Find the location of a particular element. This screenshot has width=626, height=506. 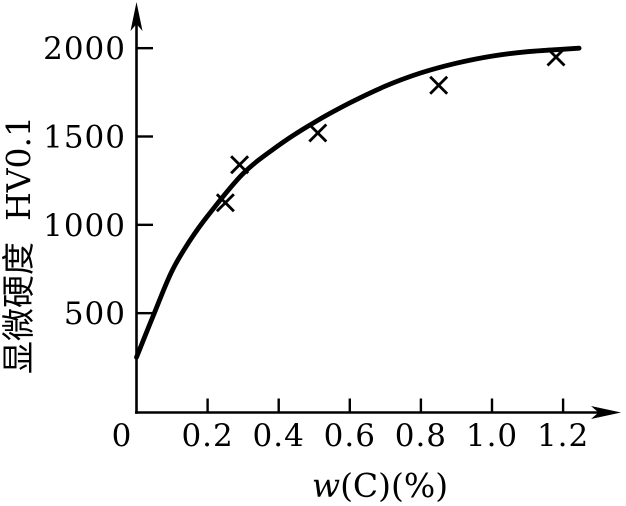

y-axis-arrowhead-icon is located at coordinates (136, 16).